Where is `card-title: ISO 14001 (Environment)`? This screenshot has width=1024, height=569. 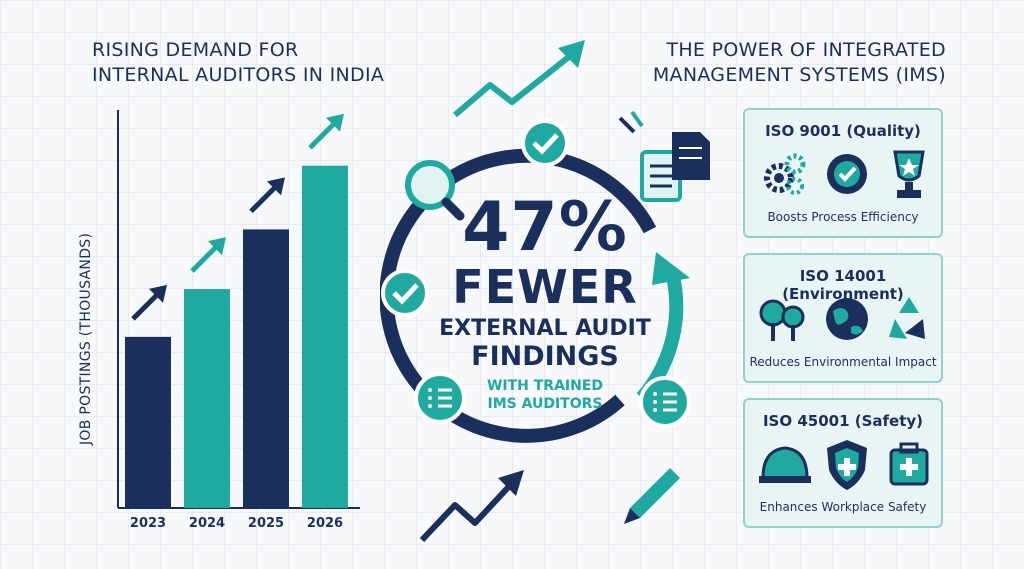
card-title: ISO 14001 (Environment) is located at coordinates (843, 285).